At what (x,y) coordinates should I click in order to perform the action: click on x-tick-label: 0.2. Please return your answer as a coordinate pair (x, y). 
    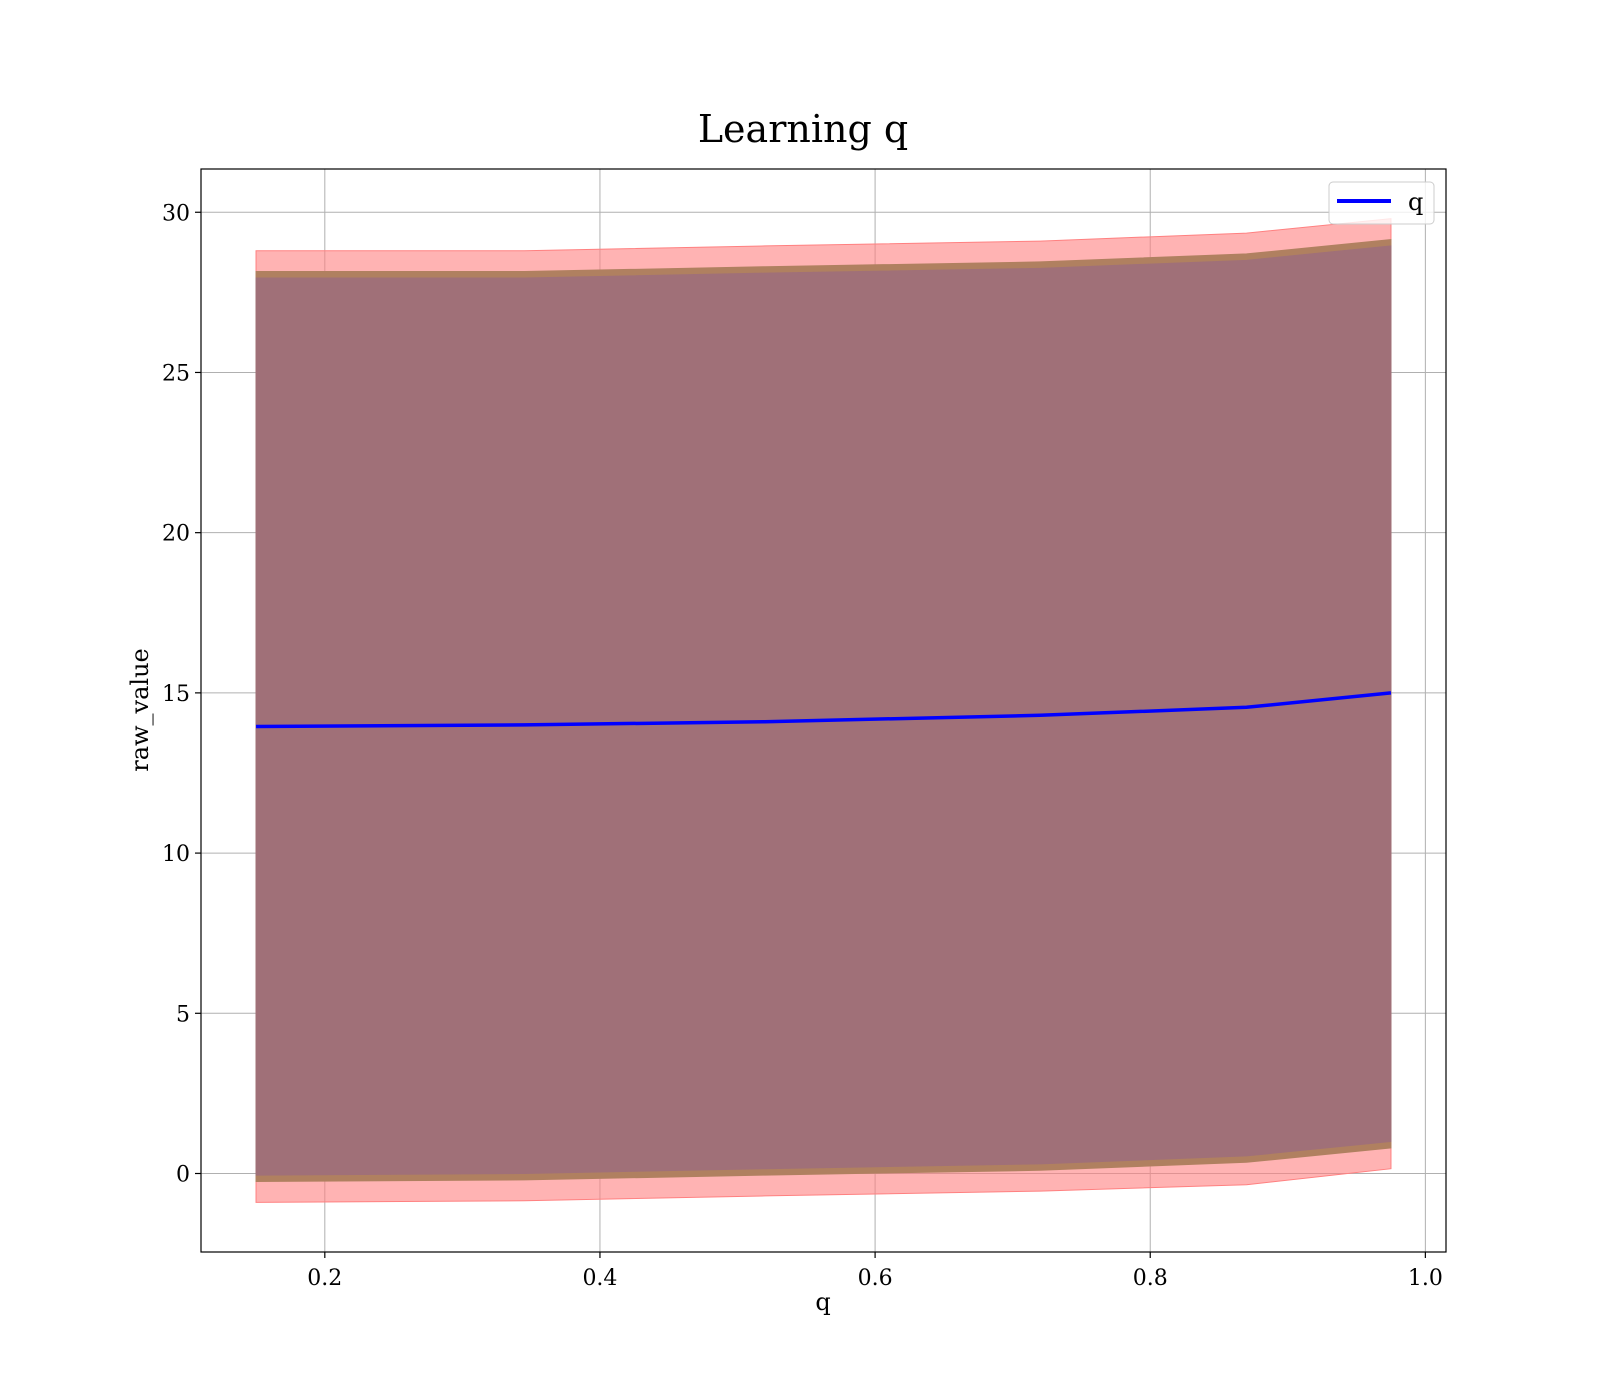
    Looking at the image, I should click on (324, 1278).